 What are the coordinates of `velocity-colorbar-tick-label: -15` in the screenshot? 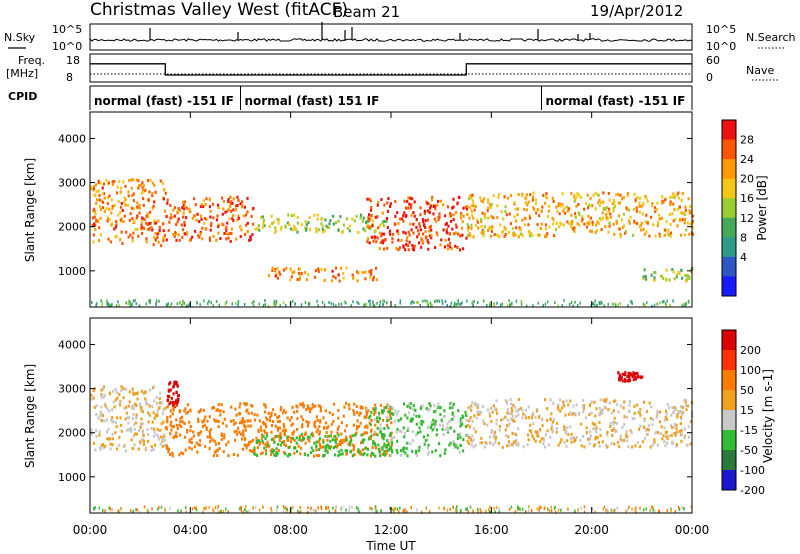 It's located at (749, 430).